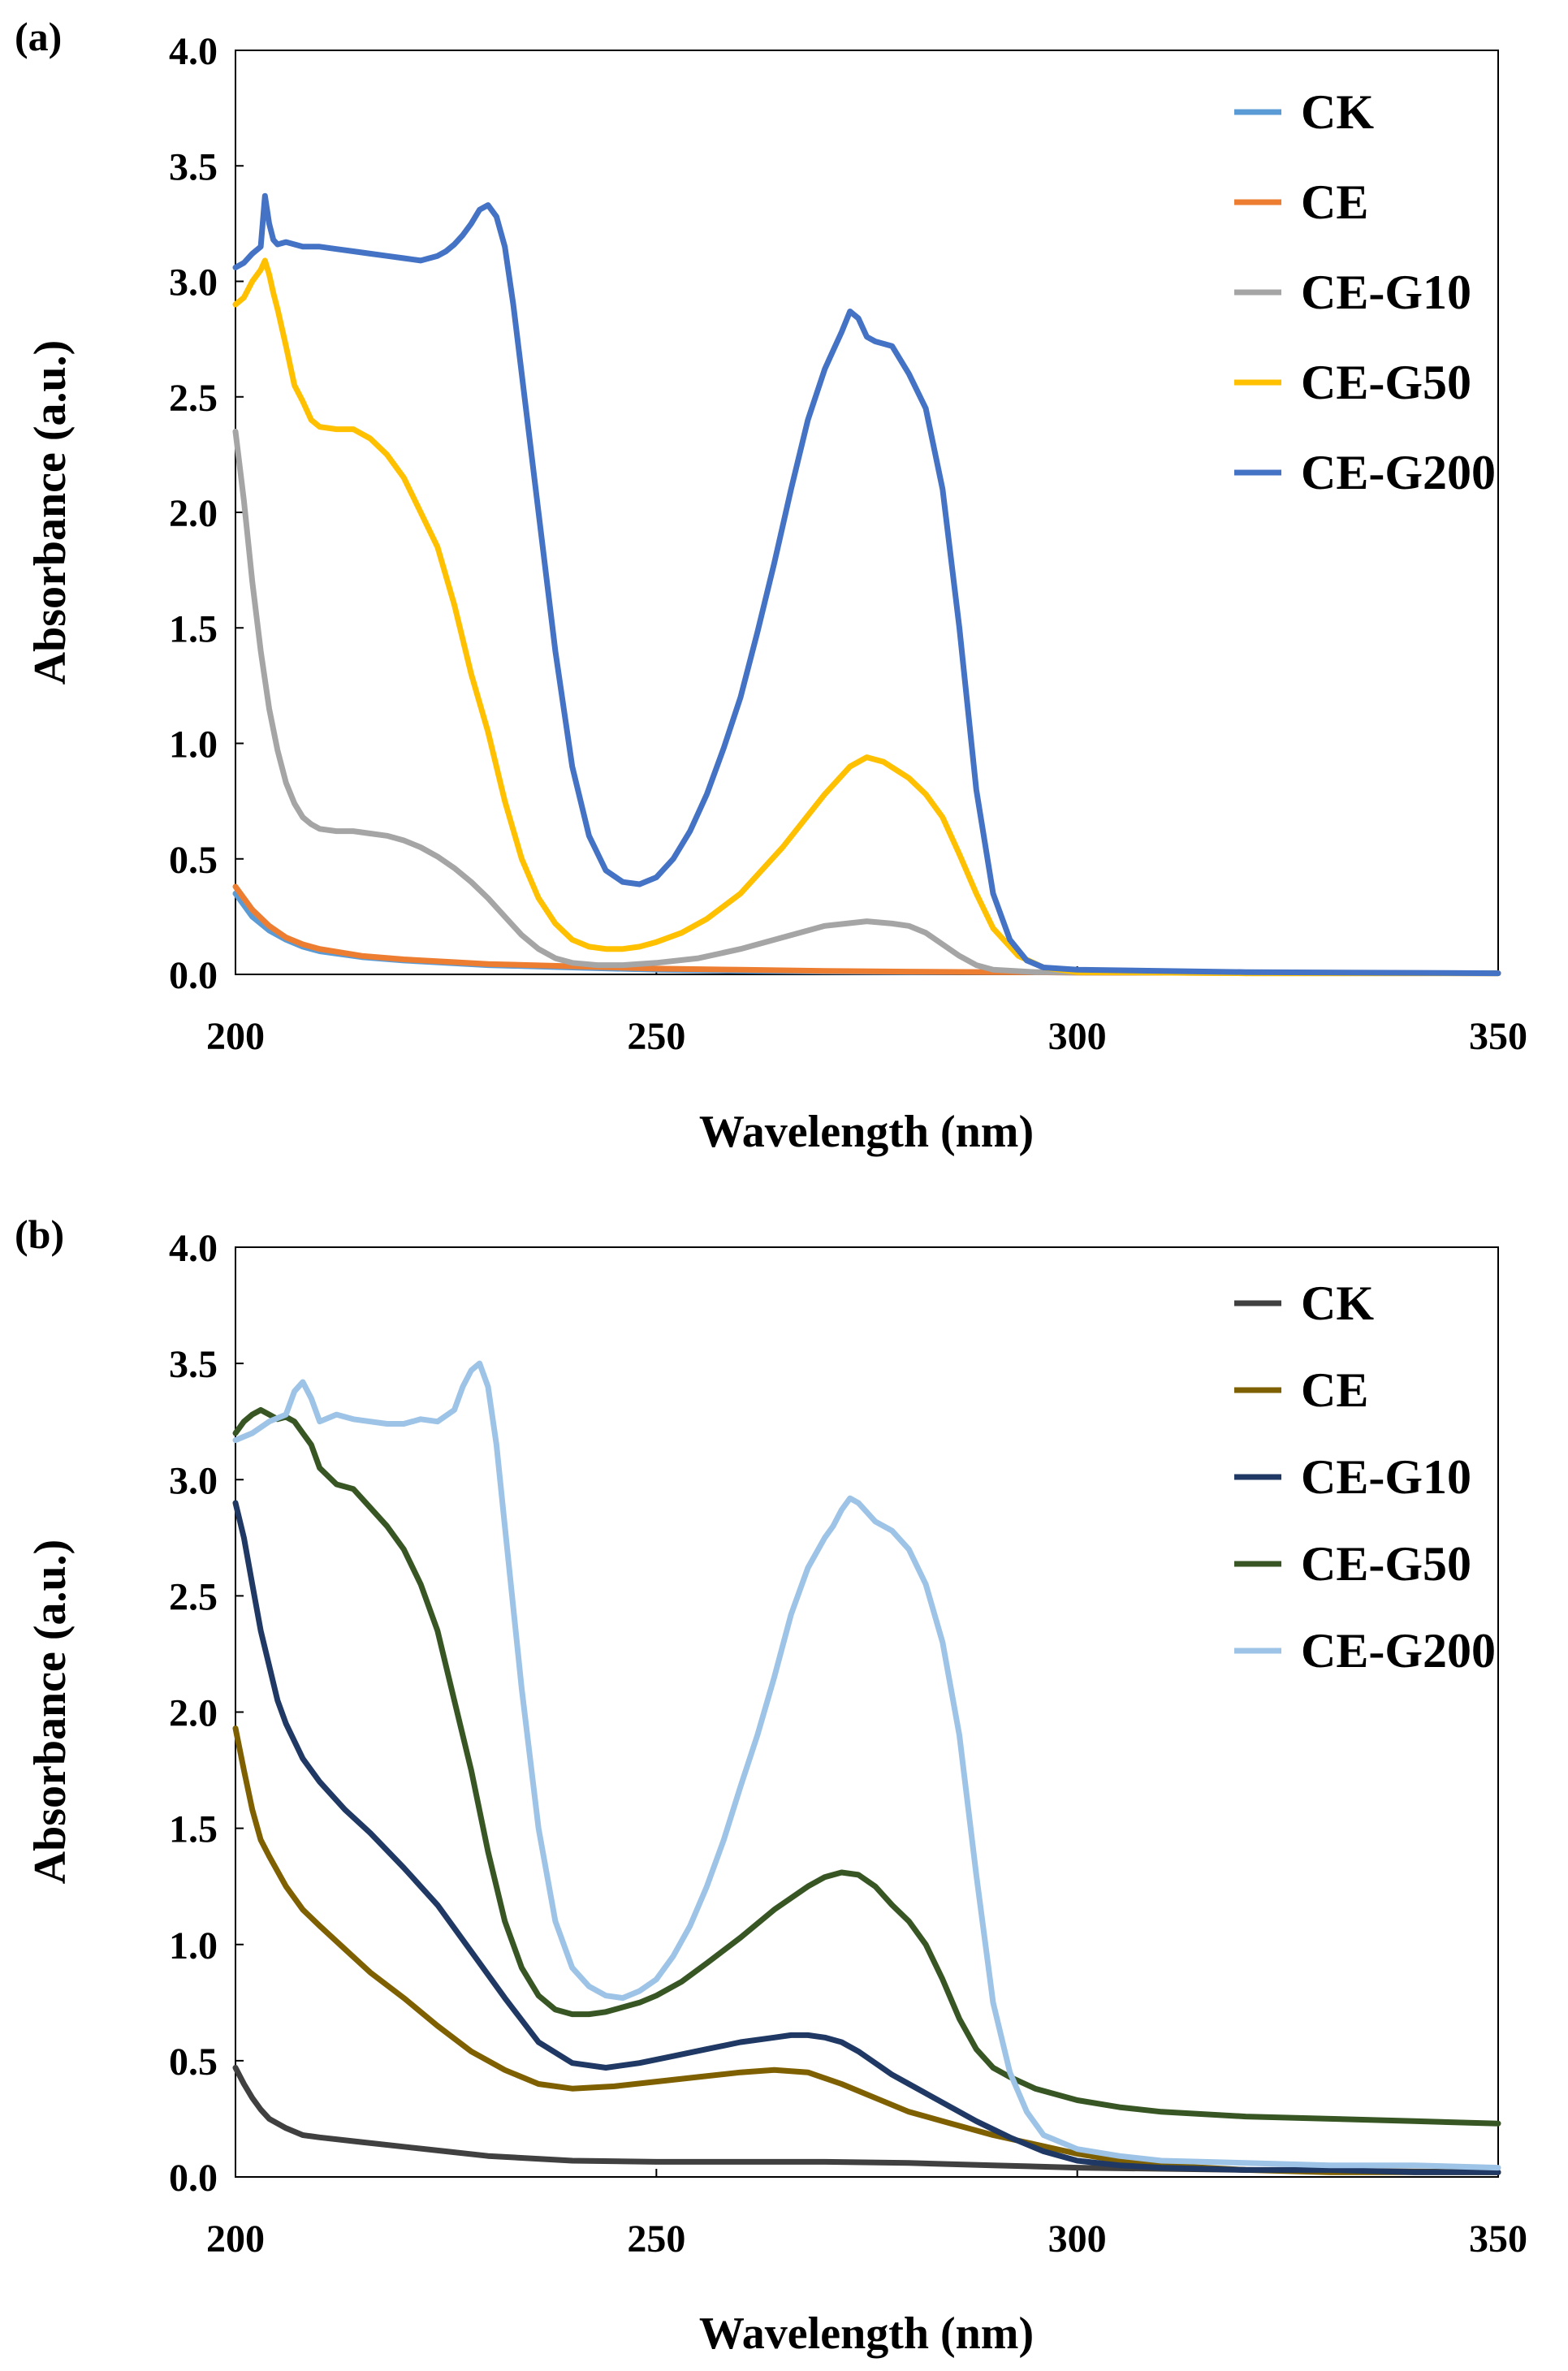  Describe the element at coordinates (50, 1712) in the screenshot. I see `y-axis-label-b: Absorbance (a.u.)` at that location.